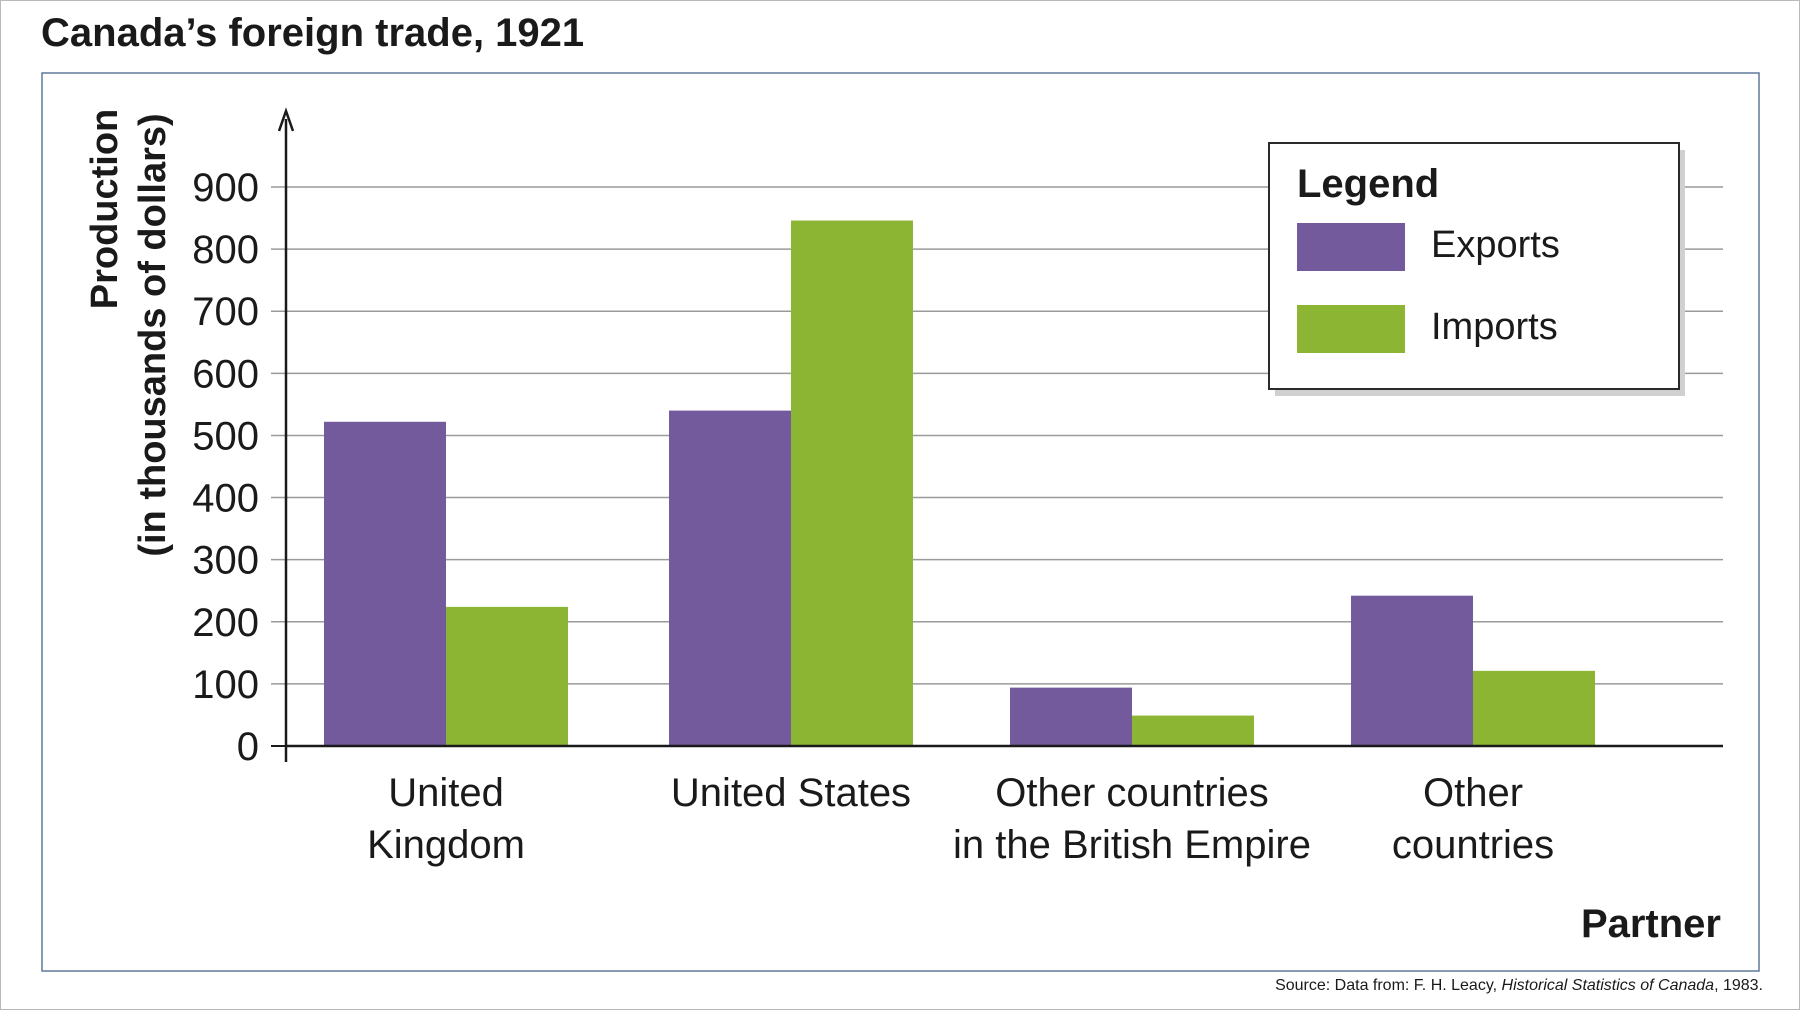  I want to click on y-tick-label: 500, so click(225, 436).